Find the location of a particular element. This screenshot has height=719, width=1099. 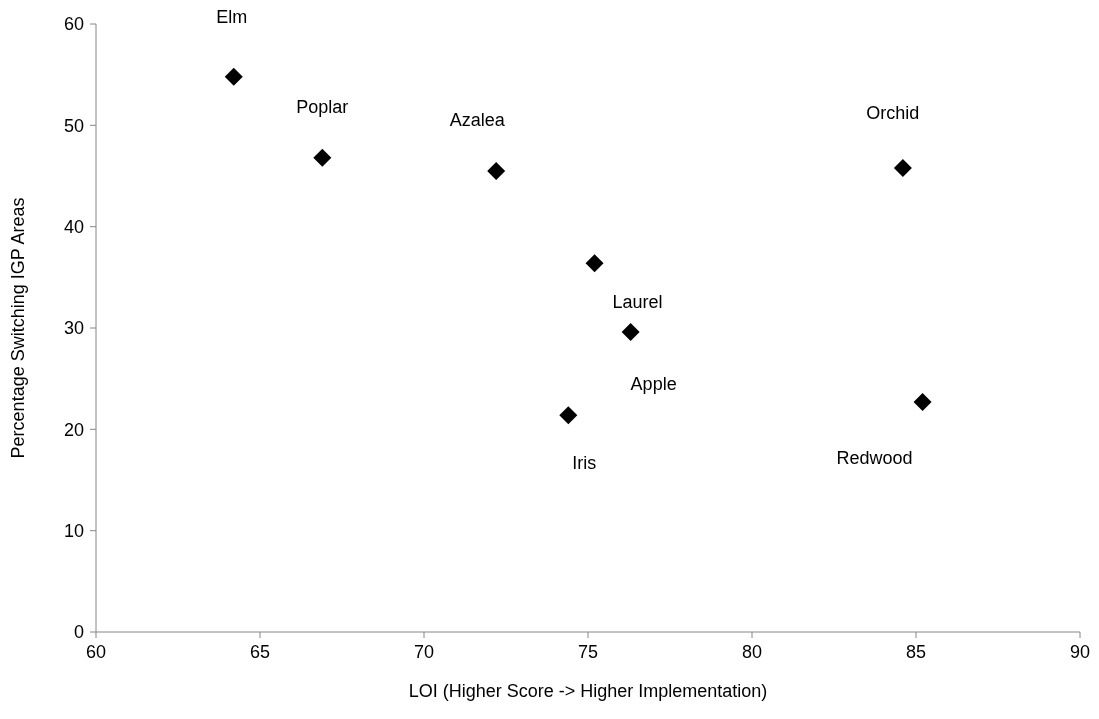

annotation: Poplar is located at coordinates (322, 107).